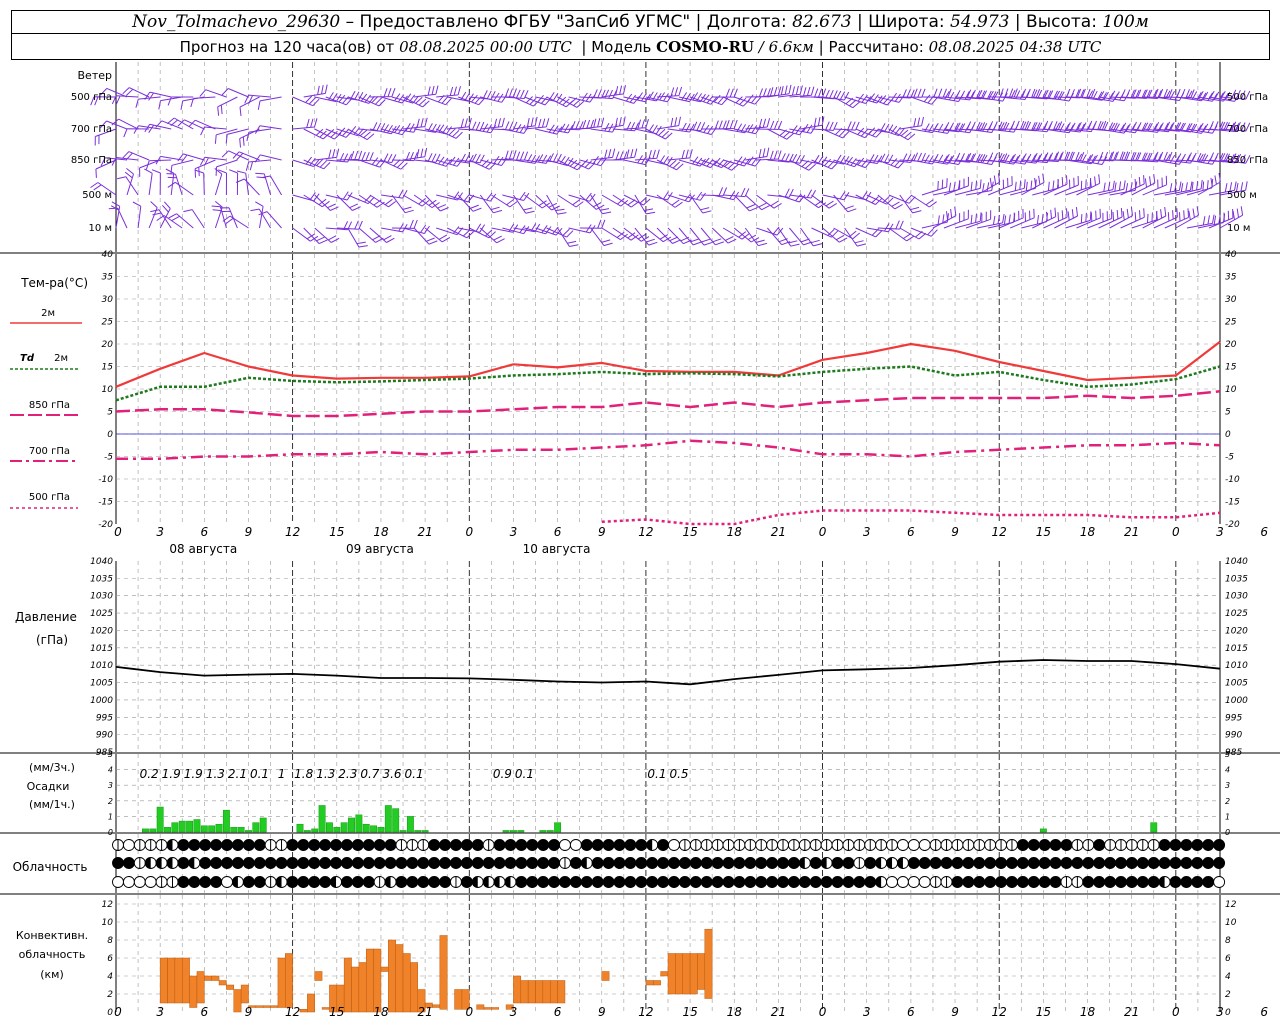 This screenshot has height=1024, width=1280. Describe the element at coordinates (215, 774) in the screenshot. I see `precip-total-label: 1.3` at that location.